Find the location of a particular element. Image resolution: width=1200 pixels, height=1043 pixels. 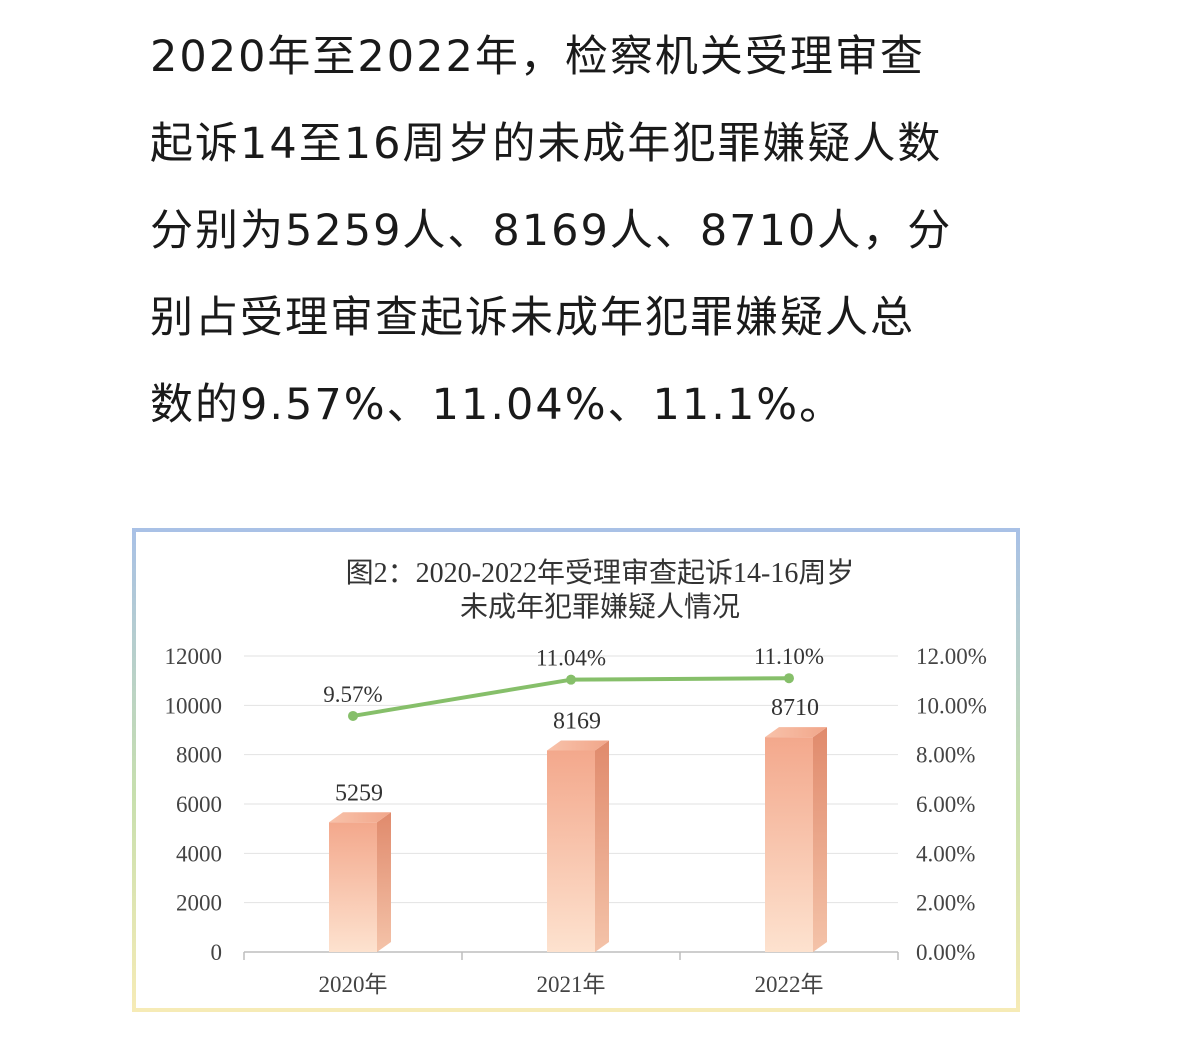

bar-series: 5259 8169 8710 is located at coordinates (578, 823).